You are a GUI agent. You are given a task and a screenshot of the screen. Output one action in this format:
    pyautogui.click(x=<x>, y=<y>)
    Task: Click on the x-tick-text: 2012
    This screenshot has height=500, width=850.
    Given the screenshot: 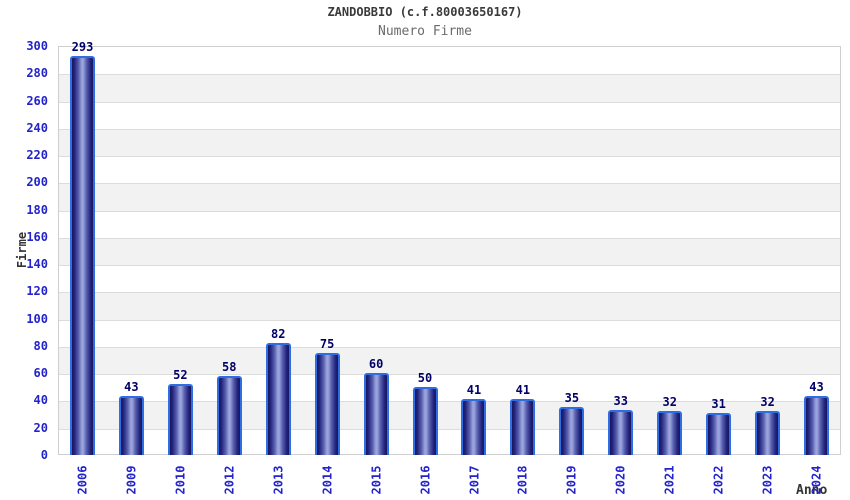 What is the action you would take?
    pyautogui.click(x=229, y=480)
    